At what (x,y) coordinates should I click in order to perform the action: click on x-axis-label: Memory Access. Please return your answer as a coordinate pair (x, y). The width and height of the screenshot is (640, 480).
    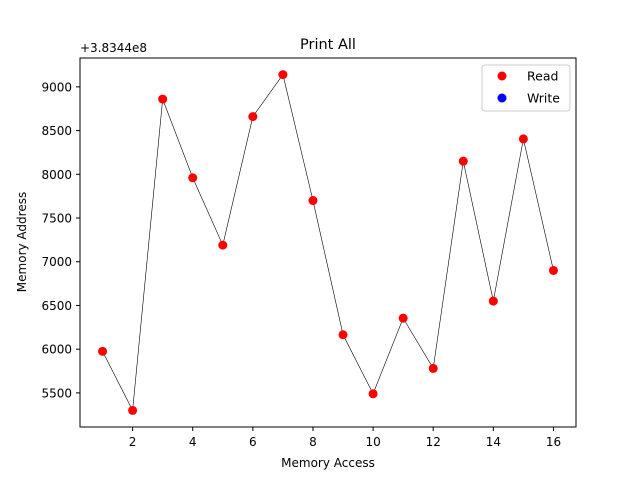
    Looking at the image, I should click on (328, 463).